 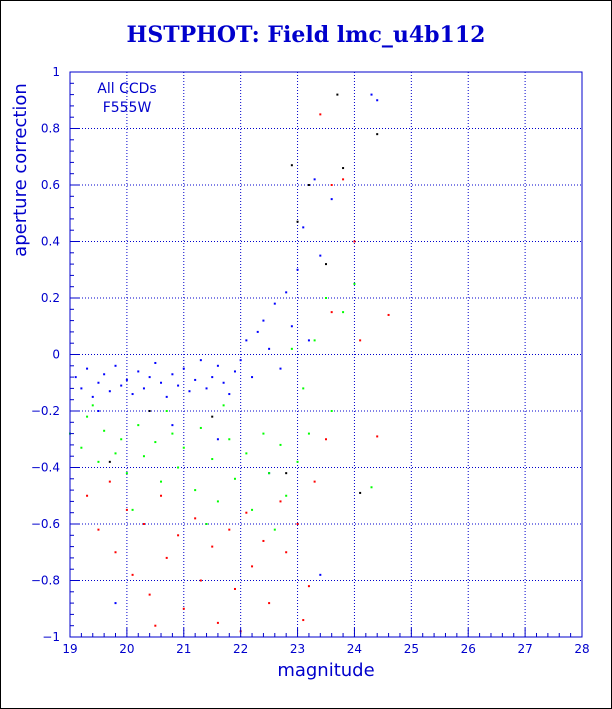 What do you see at coordinates (354, 649) in the screenshot?
I see `x-tick-label: 24` at bounding box center [354, 649].